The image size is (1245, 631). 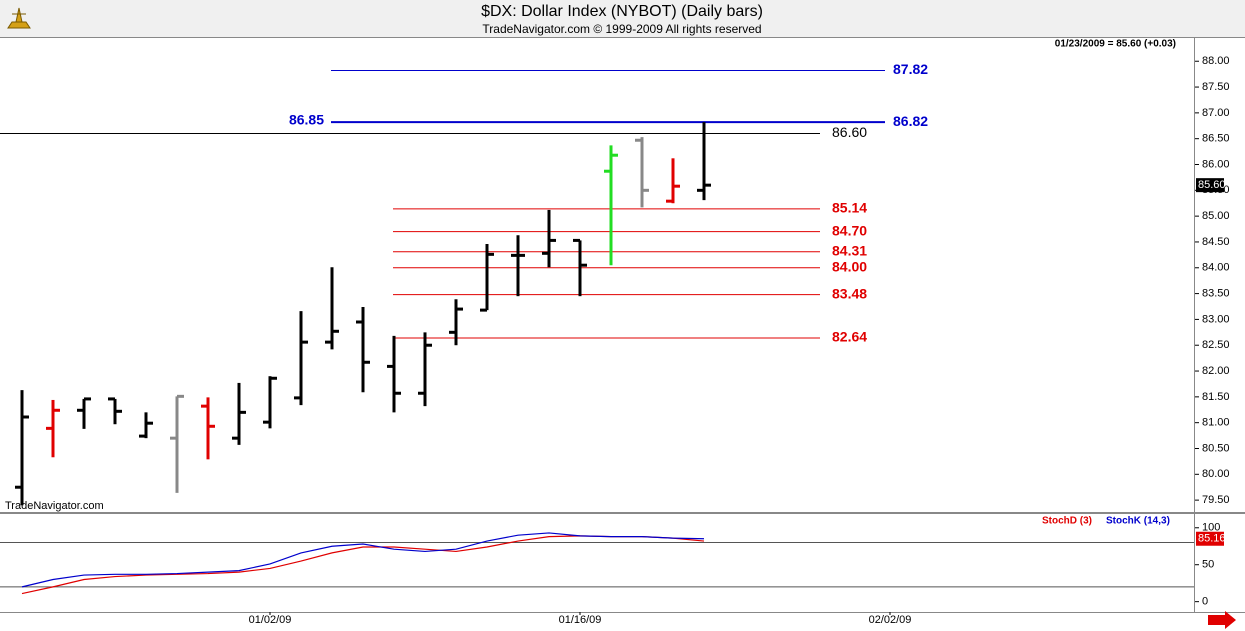 What do you see at coordinates (1067, 521) in the screenshot?
I see `legend-entry: StochD (3)` at bounding box center [1067, 521].